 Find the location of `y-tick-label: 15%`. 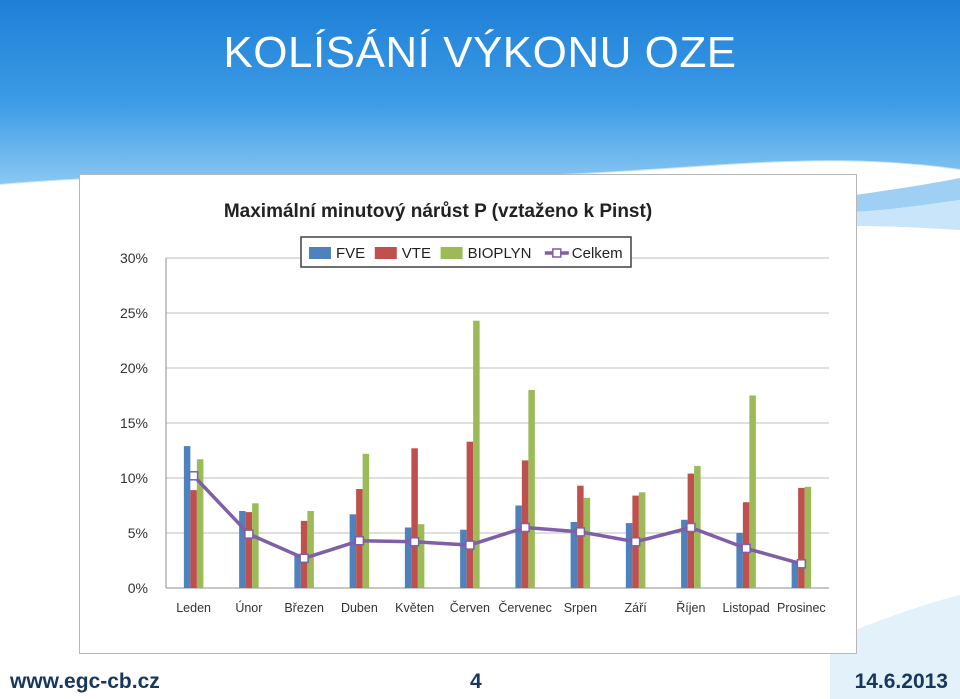

y-tick-label: 15% is located at coordinates (134, 423).